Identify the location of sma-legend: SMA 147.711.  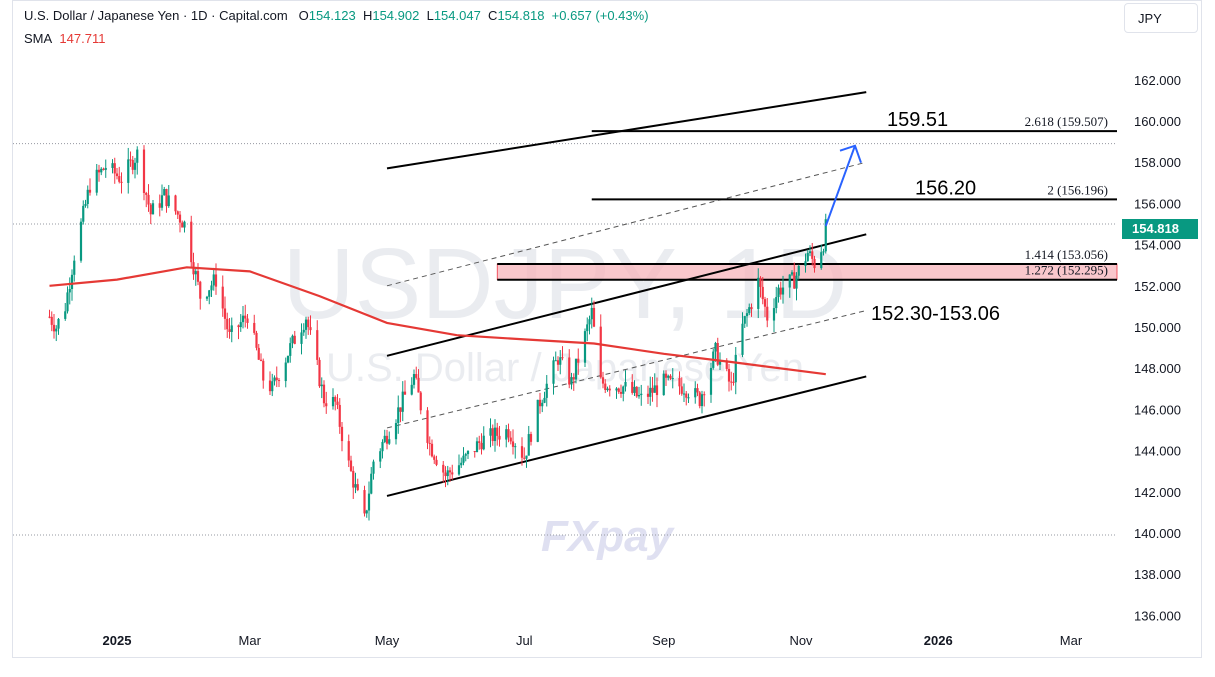
(64, 38).